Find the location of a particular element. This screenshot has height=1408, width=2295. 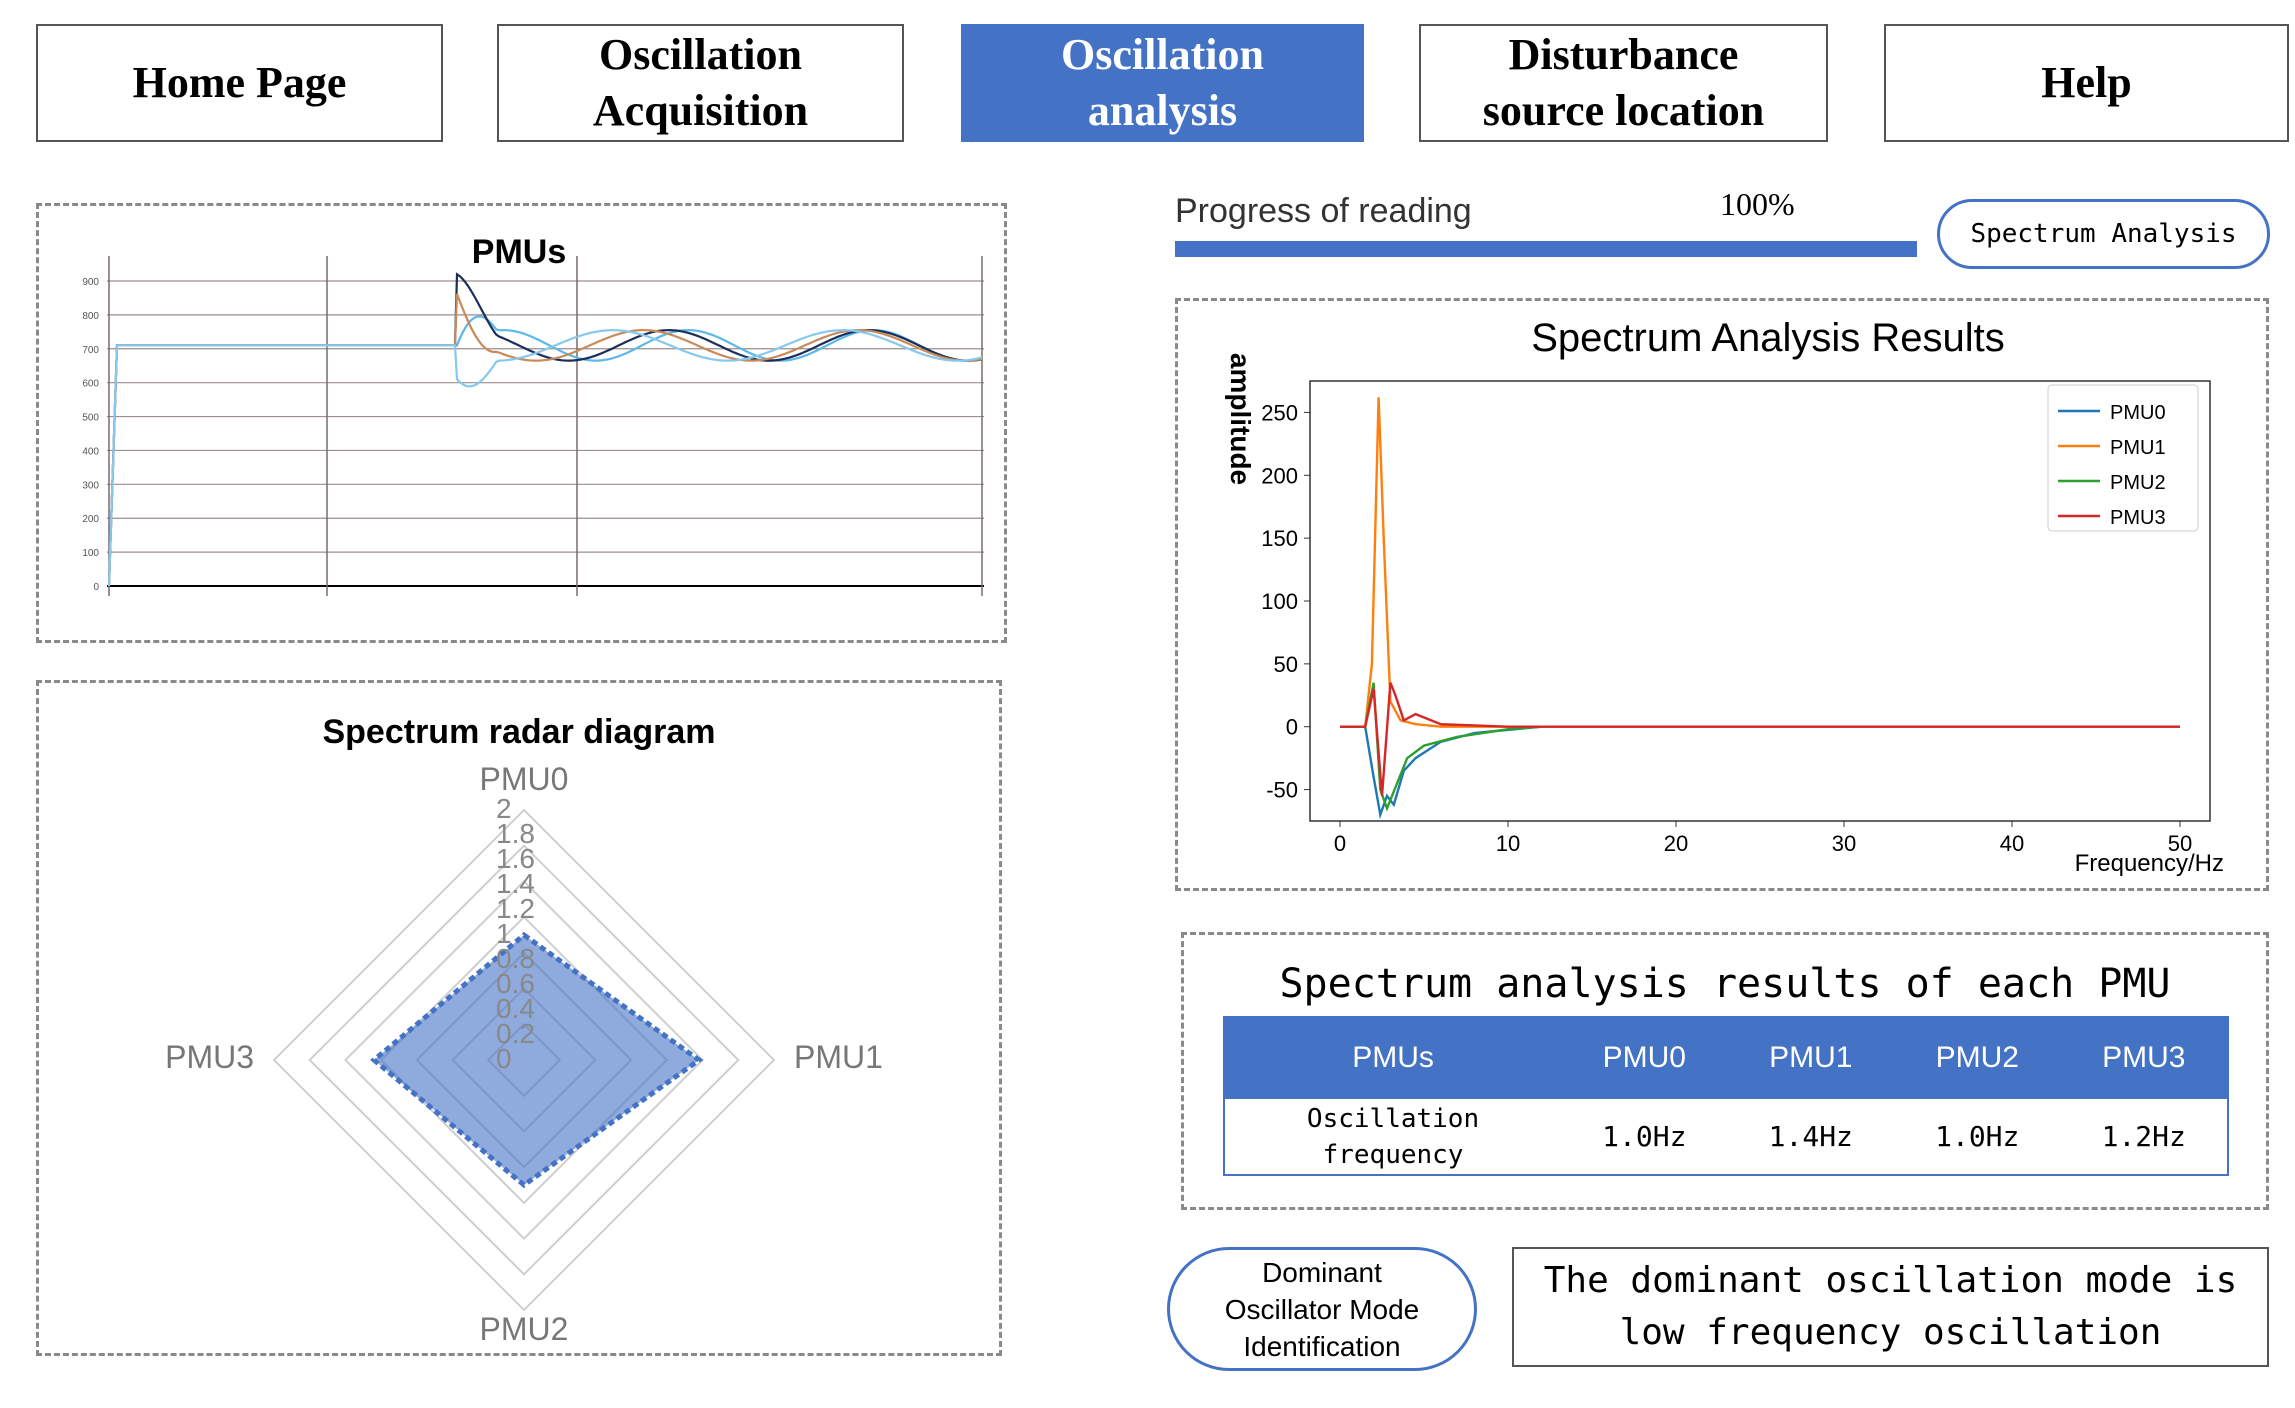

radar-radial-tick: 0.2 is located at coordinates (515, 1033).